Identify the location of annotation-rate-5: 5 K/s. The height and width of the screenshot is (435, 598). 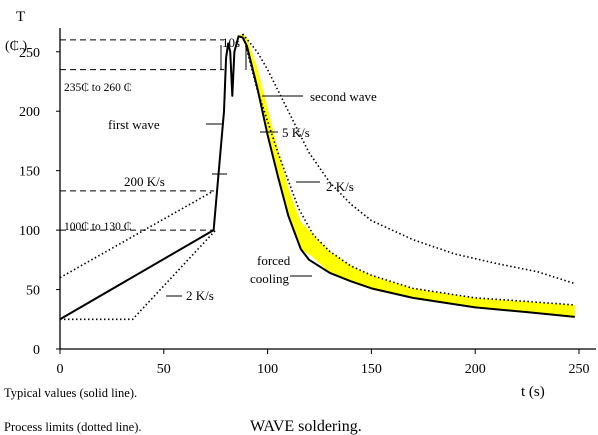
(296, 132).